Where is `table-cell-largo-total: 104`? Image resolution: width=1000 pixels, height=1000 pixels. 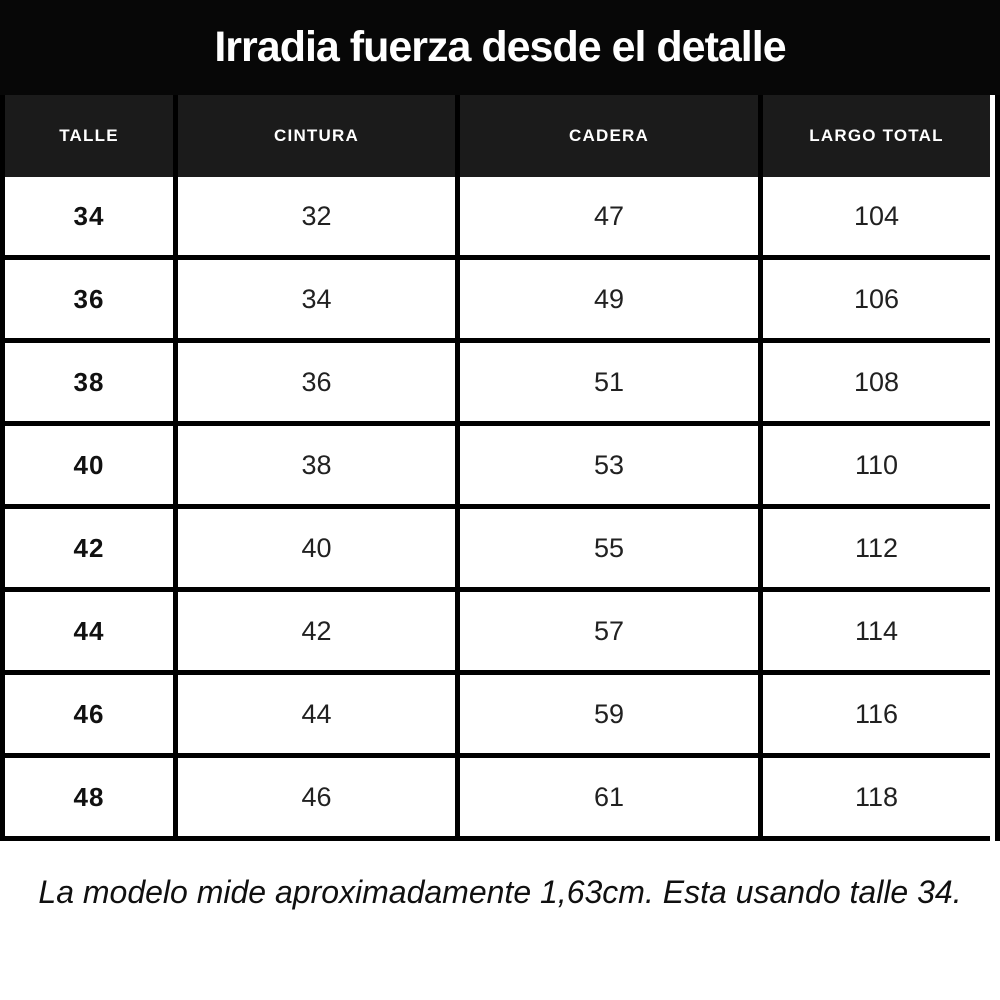 table-cell-largo-total: 104 is located at coordinates (876, 218).